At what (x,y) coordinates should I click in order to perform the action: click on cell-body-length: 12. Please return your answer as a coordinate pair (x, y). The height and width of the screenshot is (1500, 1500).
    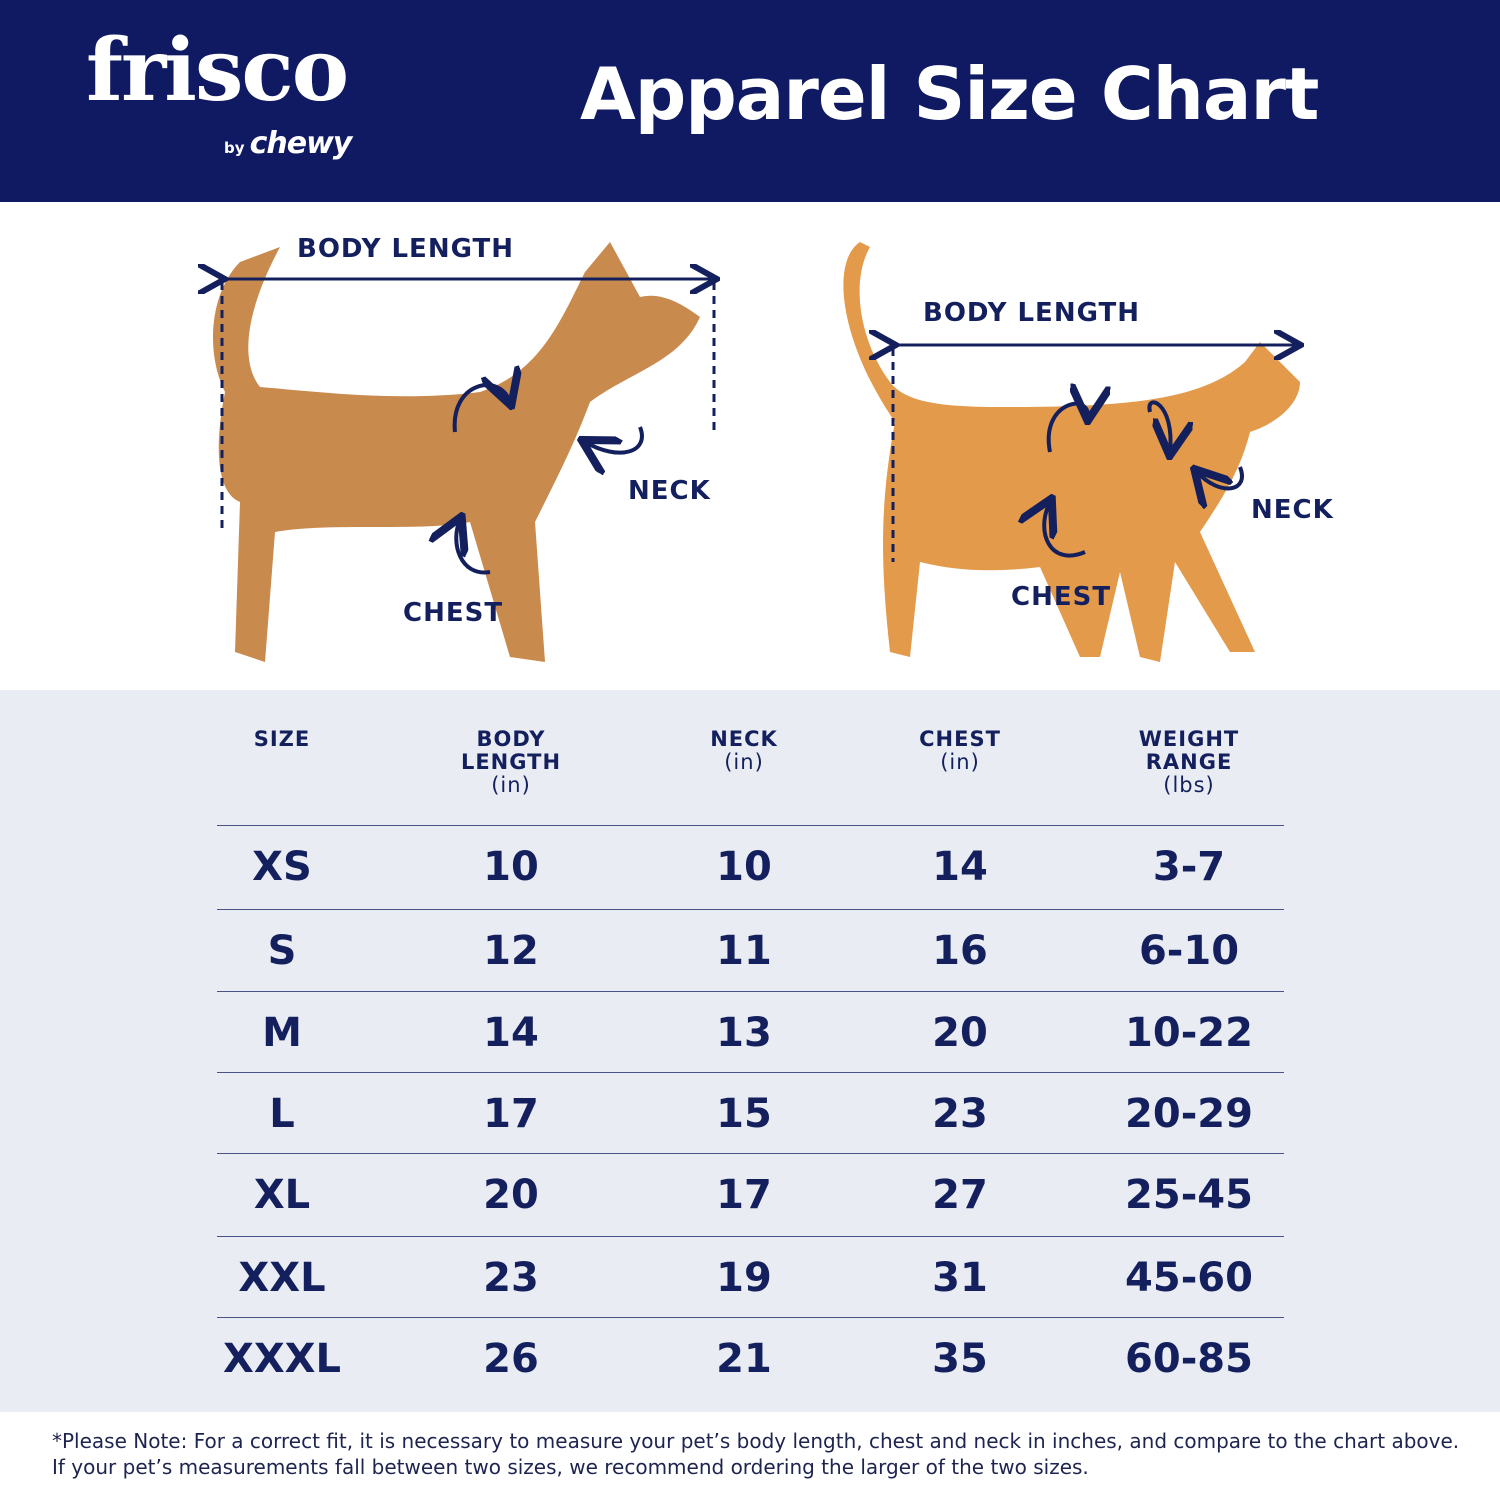
    Looking at the image, I should click on (511, 951).